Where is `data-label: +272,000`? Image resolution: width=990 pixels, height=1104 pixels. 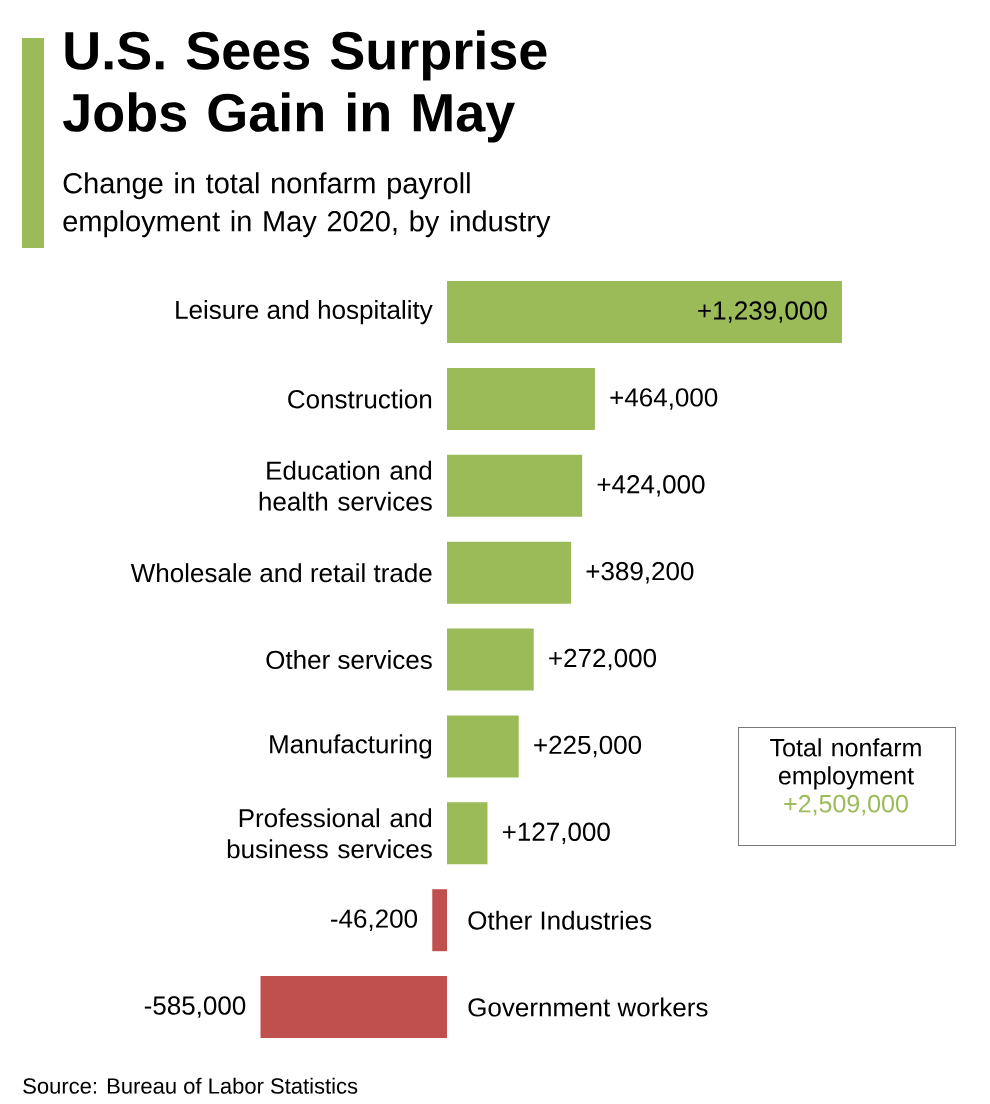
data-label: +272,000 is located at coordinates (603, 659).